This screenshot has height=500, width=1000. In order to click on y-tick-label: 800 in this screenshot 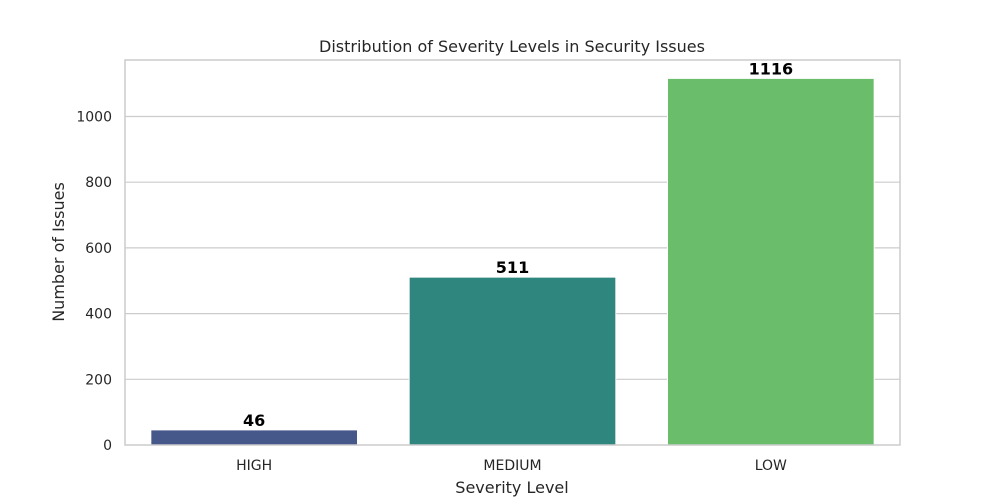, I will do `click(98, 183)`.